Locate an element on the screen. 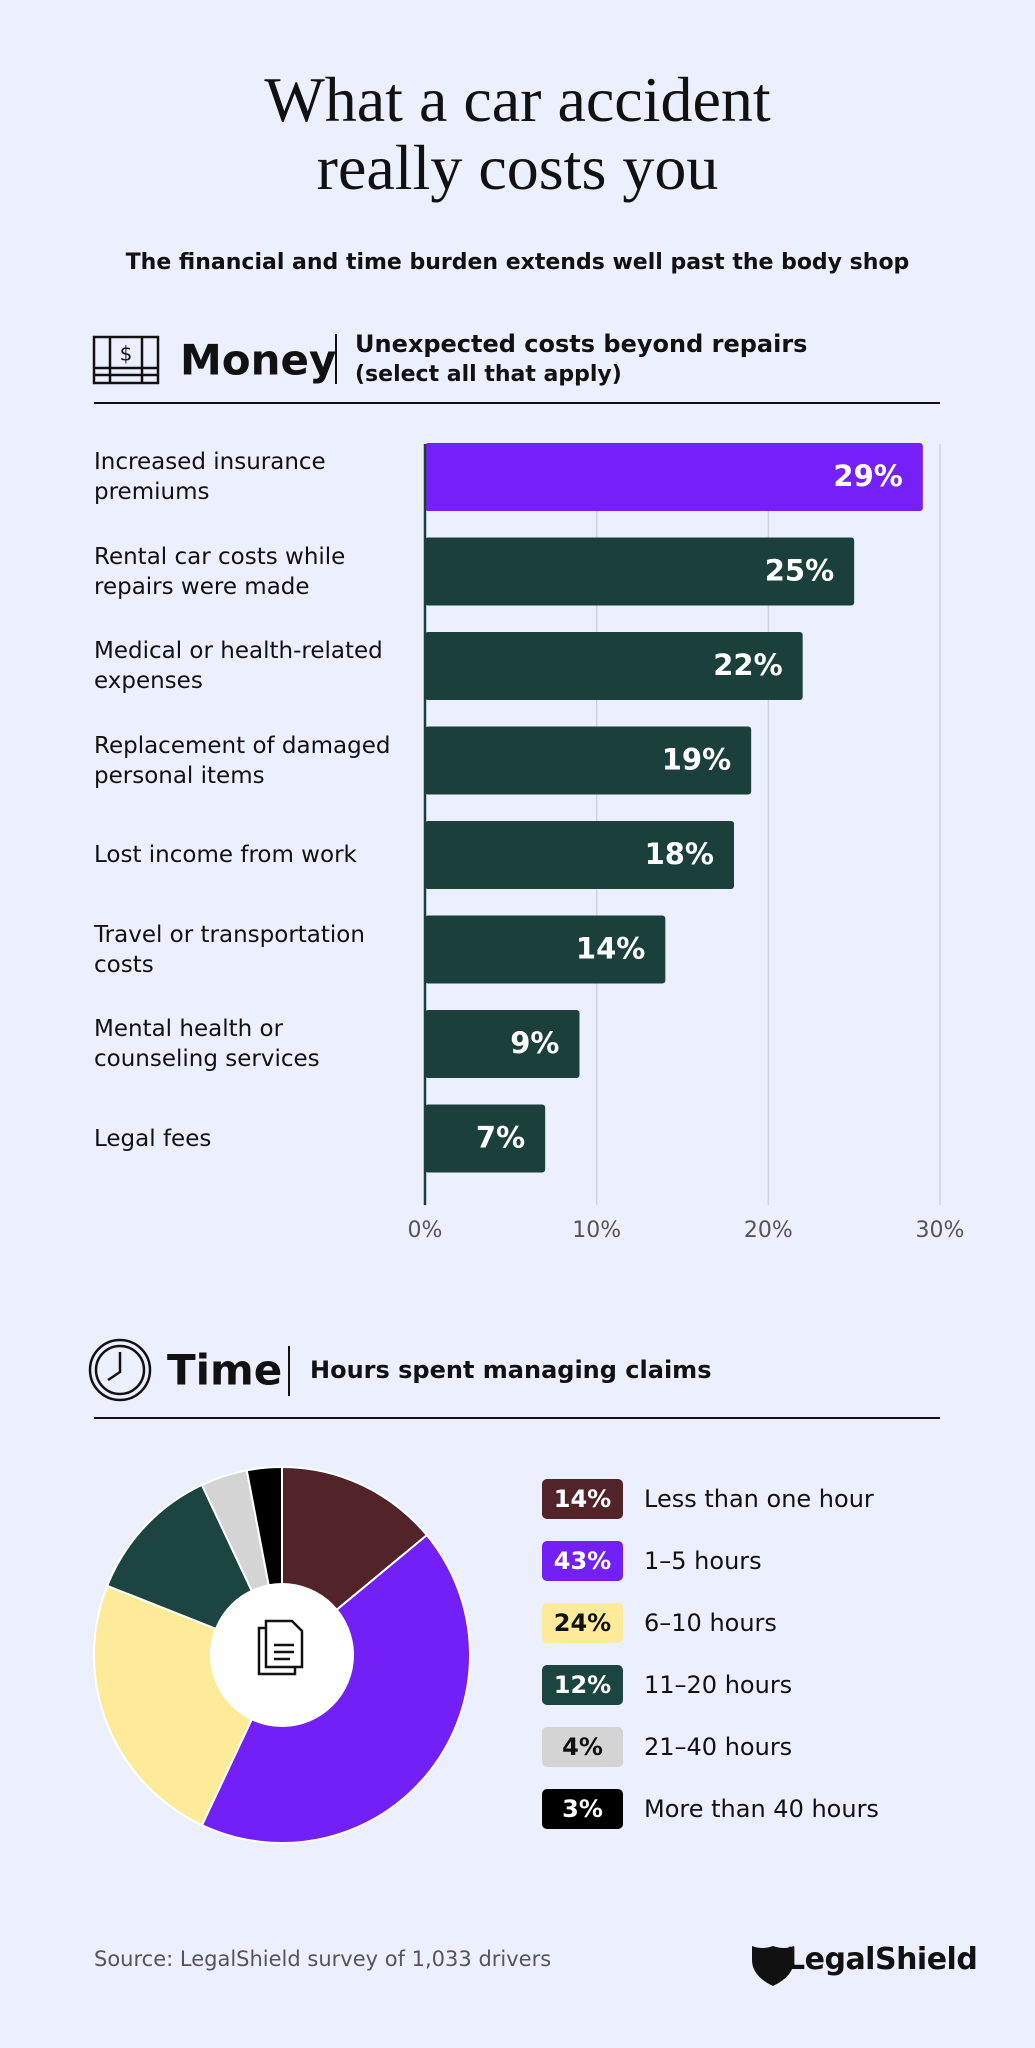 The height and width of the screenshot is (2048, 1035). legend-value: 43% is located at coordinates (582, 1561).